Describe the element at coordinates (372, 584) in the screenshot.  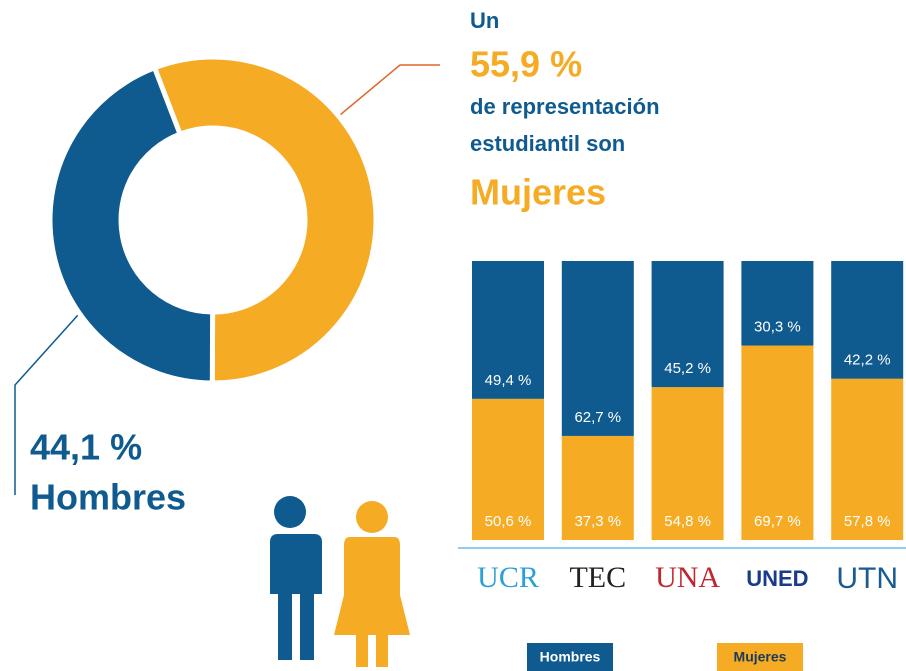
I see `woman-icon` at that location.